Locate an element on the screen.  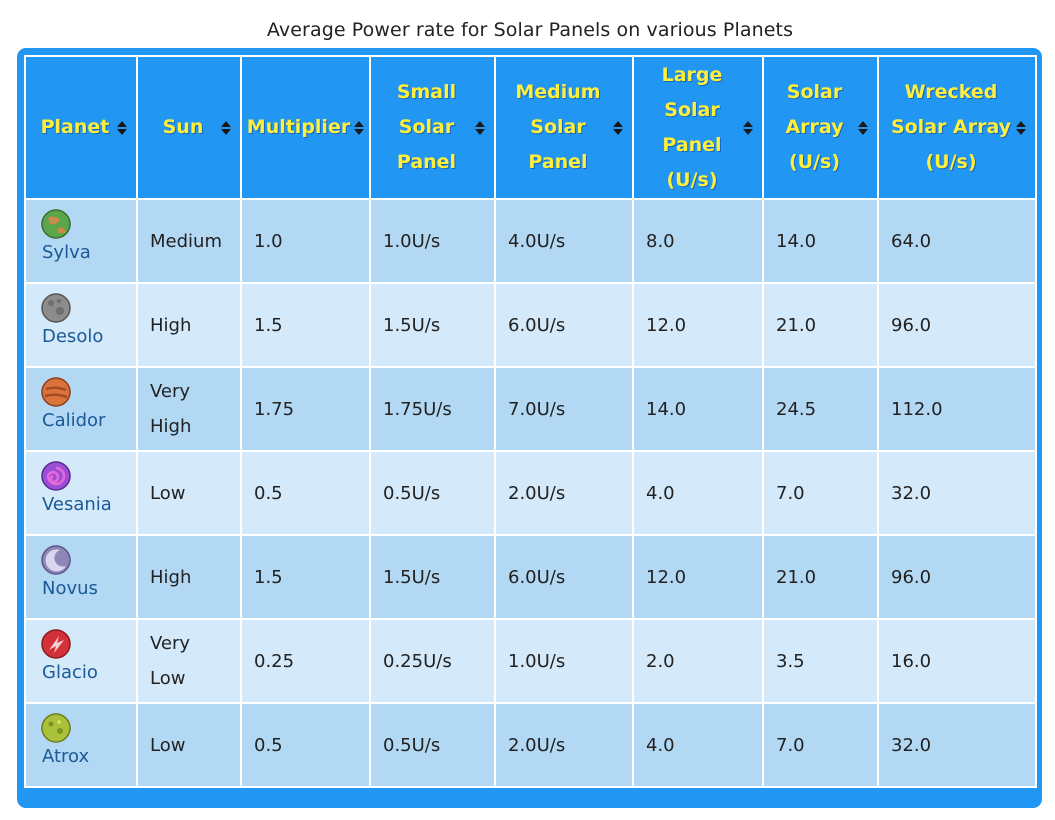
cell-sun: Very High is located at coordinates (189, 409).